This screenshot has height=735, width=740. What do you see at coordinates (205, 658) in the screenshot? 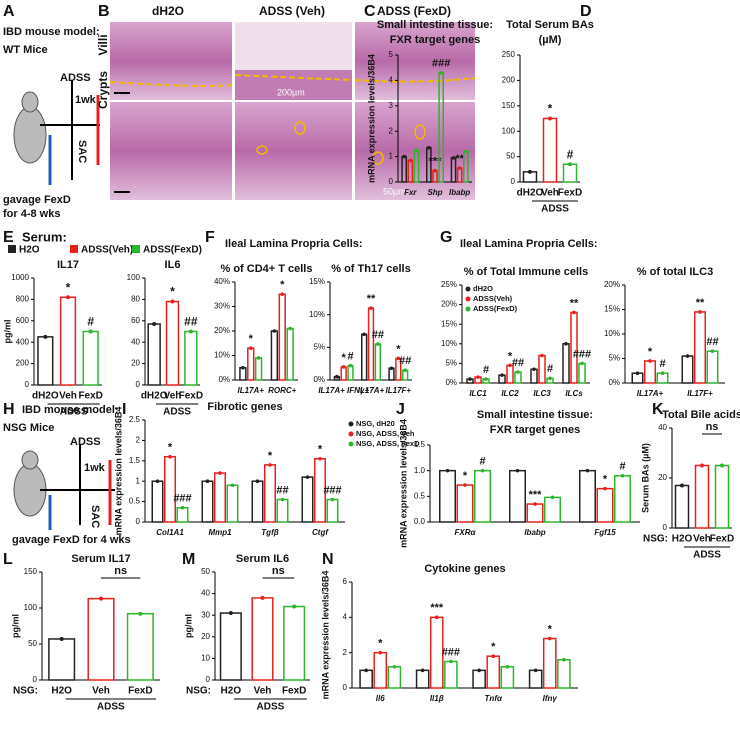
I see `y-tick-label: 10` at bounding box center [205, 658].